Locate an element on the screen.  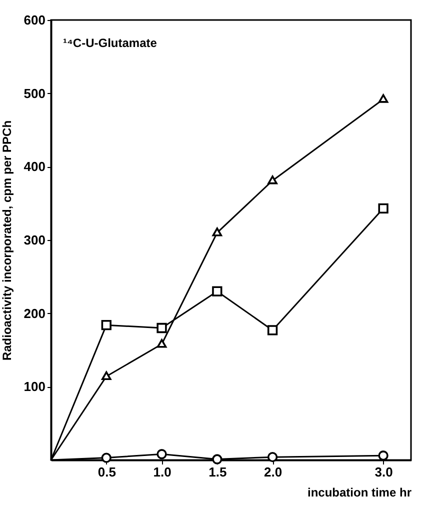
x-axis-title: incubation time hr is located at coordinates (359, 493).